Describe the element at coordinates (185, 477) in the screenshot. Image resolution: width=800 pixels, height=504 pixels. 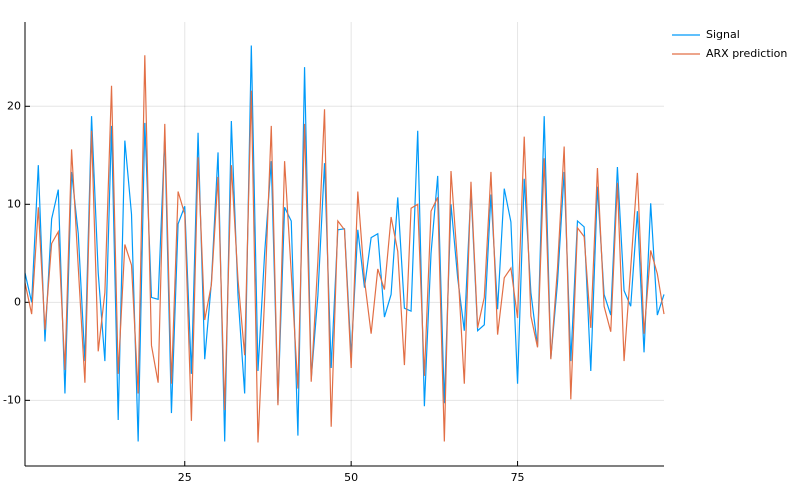
I see `x-tick-label: 25` at that location.